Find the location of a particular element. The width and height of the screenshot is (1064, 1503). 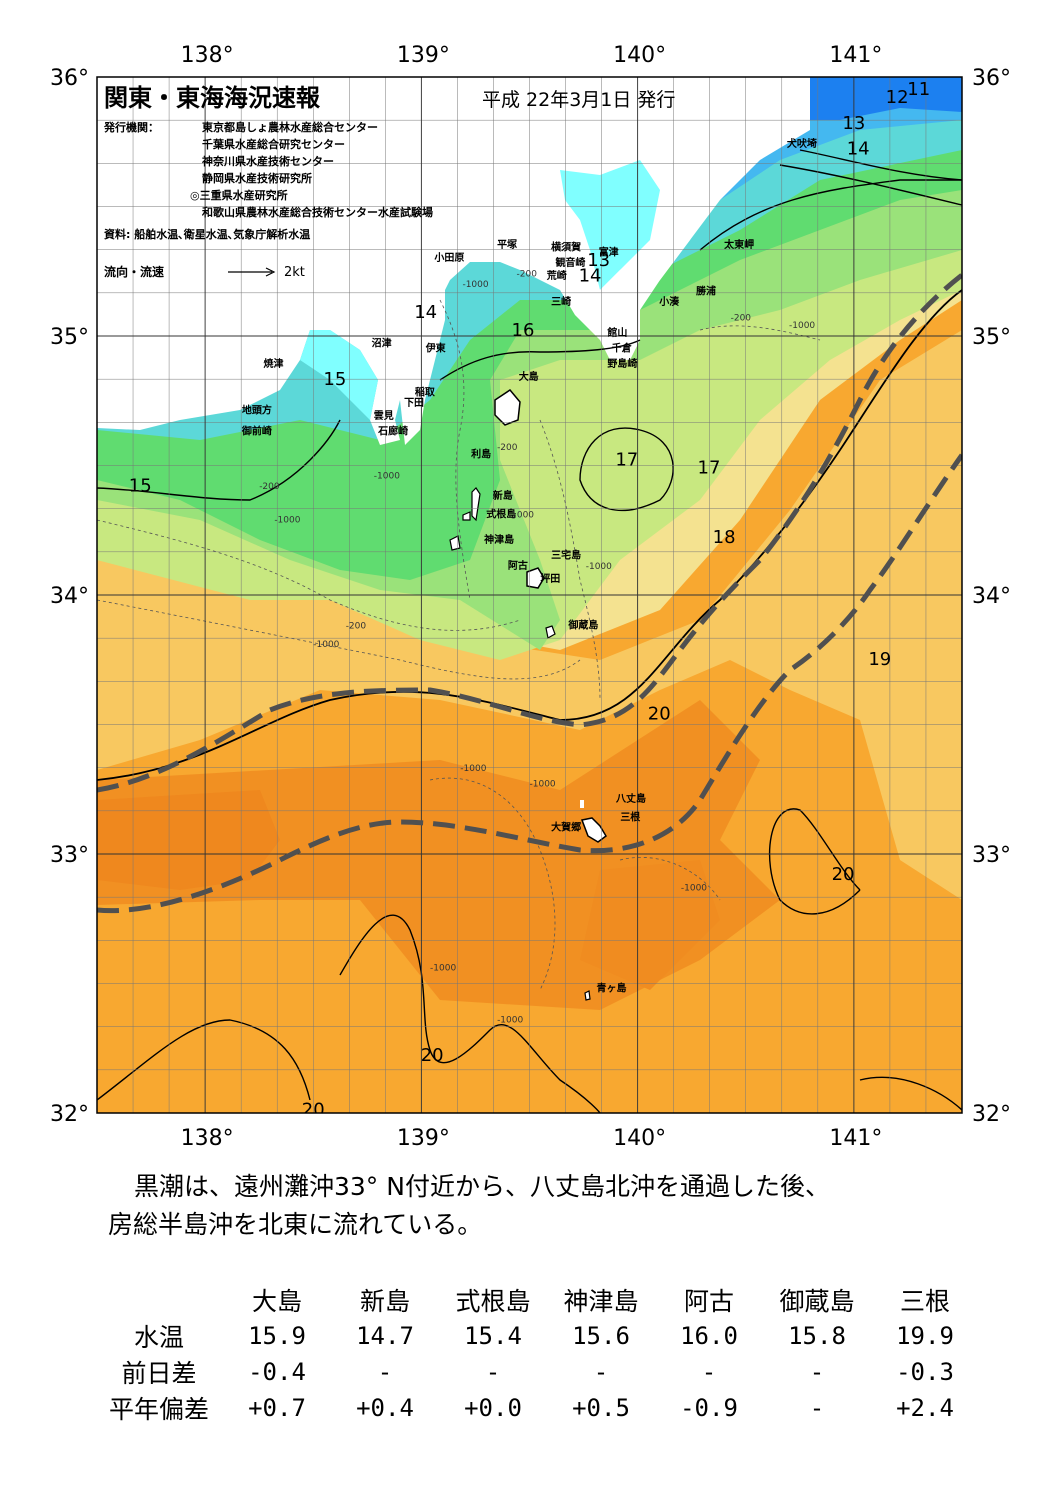

land-boso is located at coordinates (650, 290).